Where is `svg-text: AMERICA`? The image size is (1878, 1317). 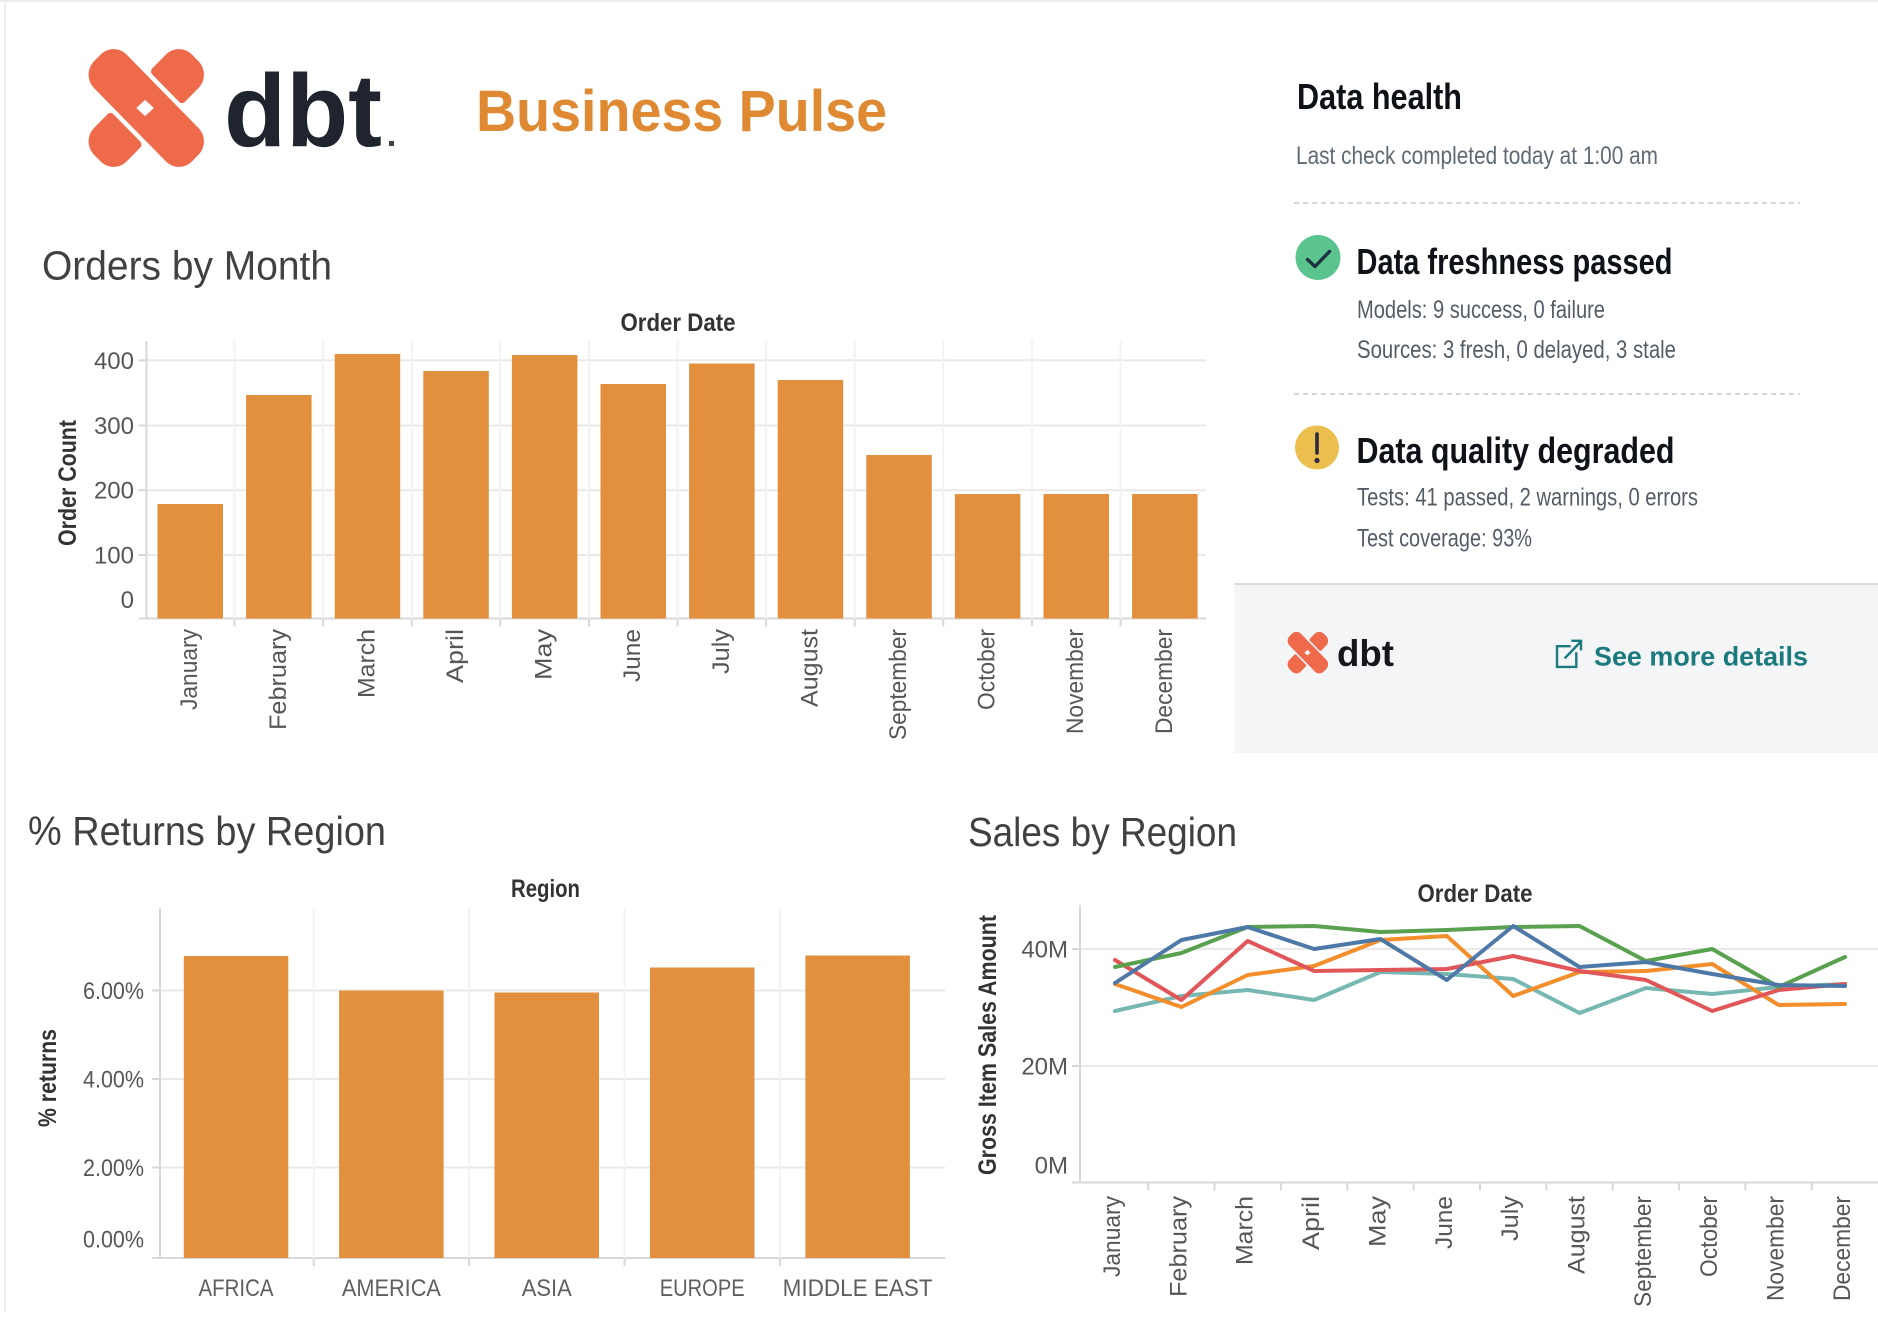 svg-text: AMERICA is located at coordinates (391, 1288).